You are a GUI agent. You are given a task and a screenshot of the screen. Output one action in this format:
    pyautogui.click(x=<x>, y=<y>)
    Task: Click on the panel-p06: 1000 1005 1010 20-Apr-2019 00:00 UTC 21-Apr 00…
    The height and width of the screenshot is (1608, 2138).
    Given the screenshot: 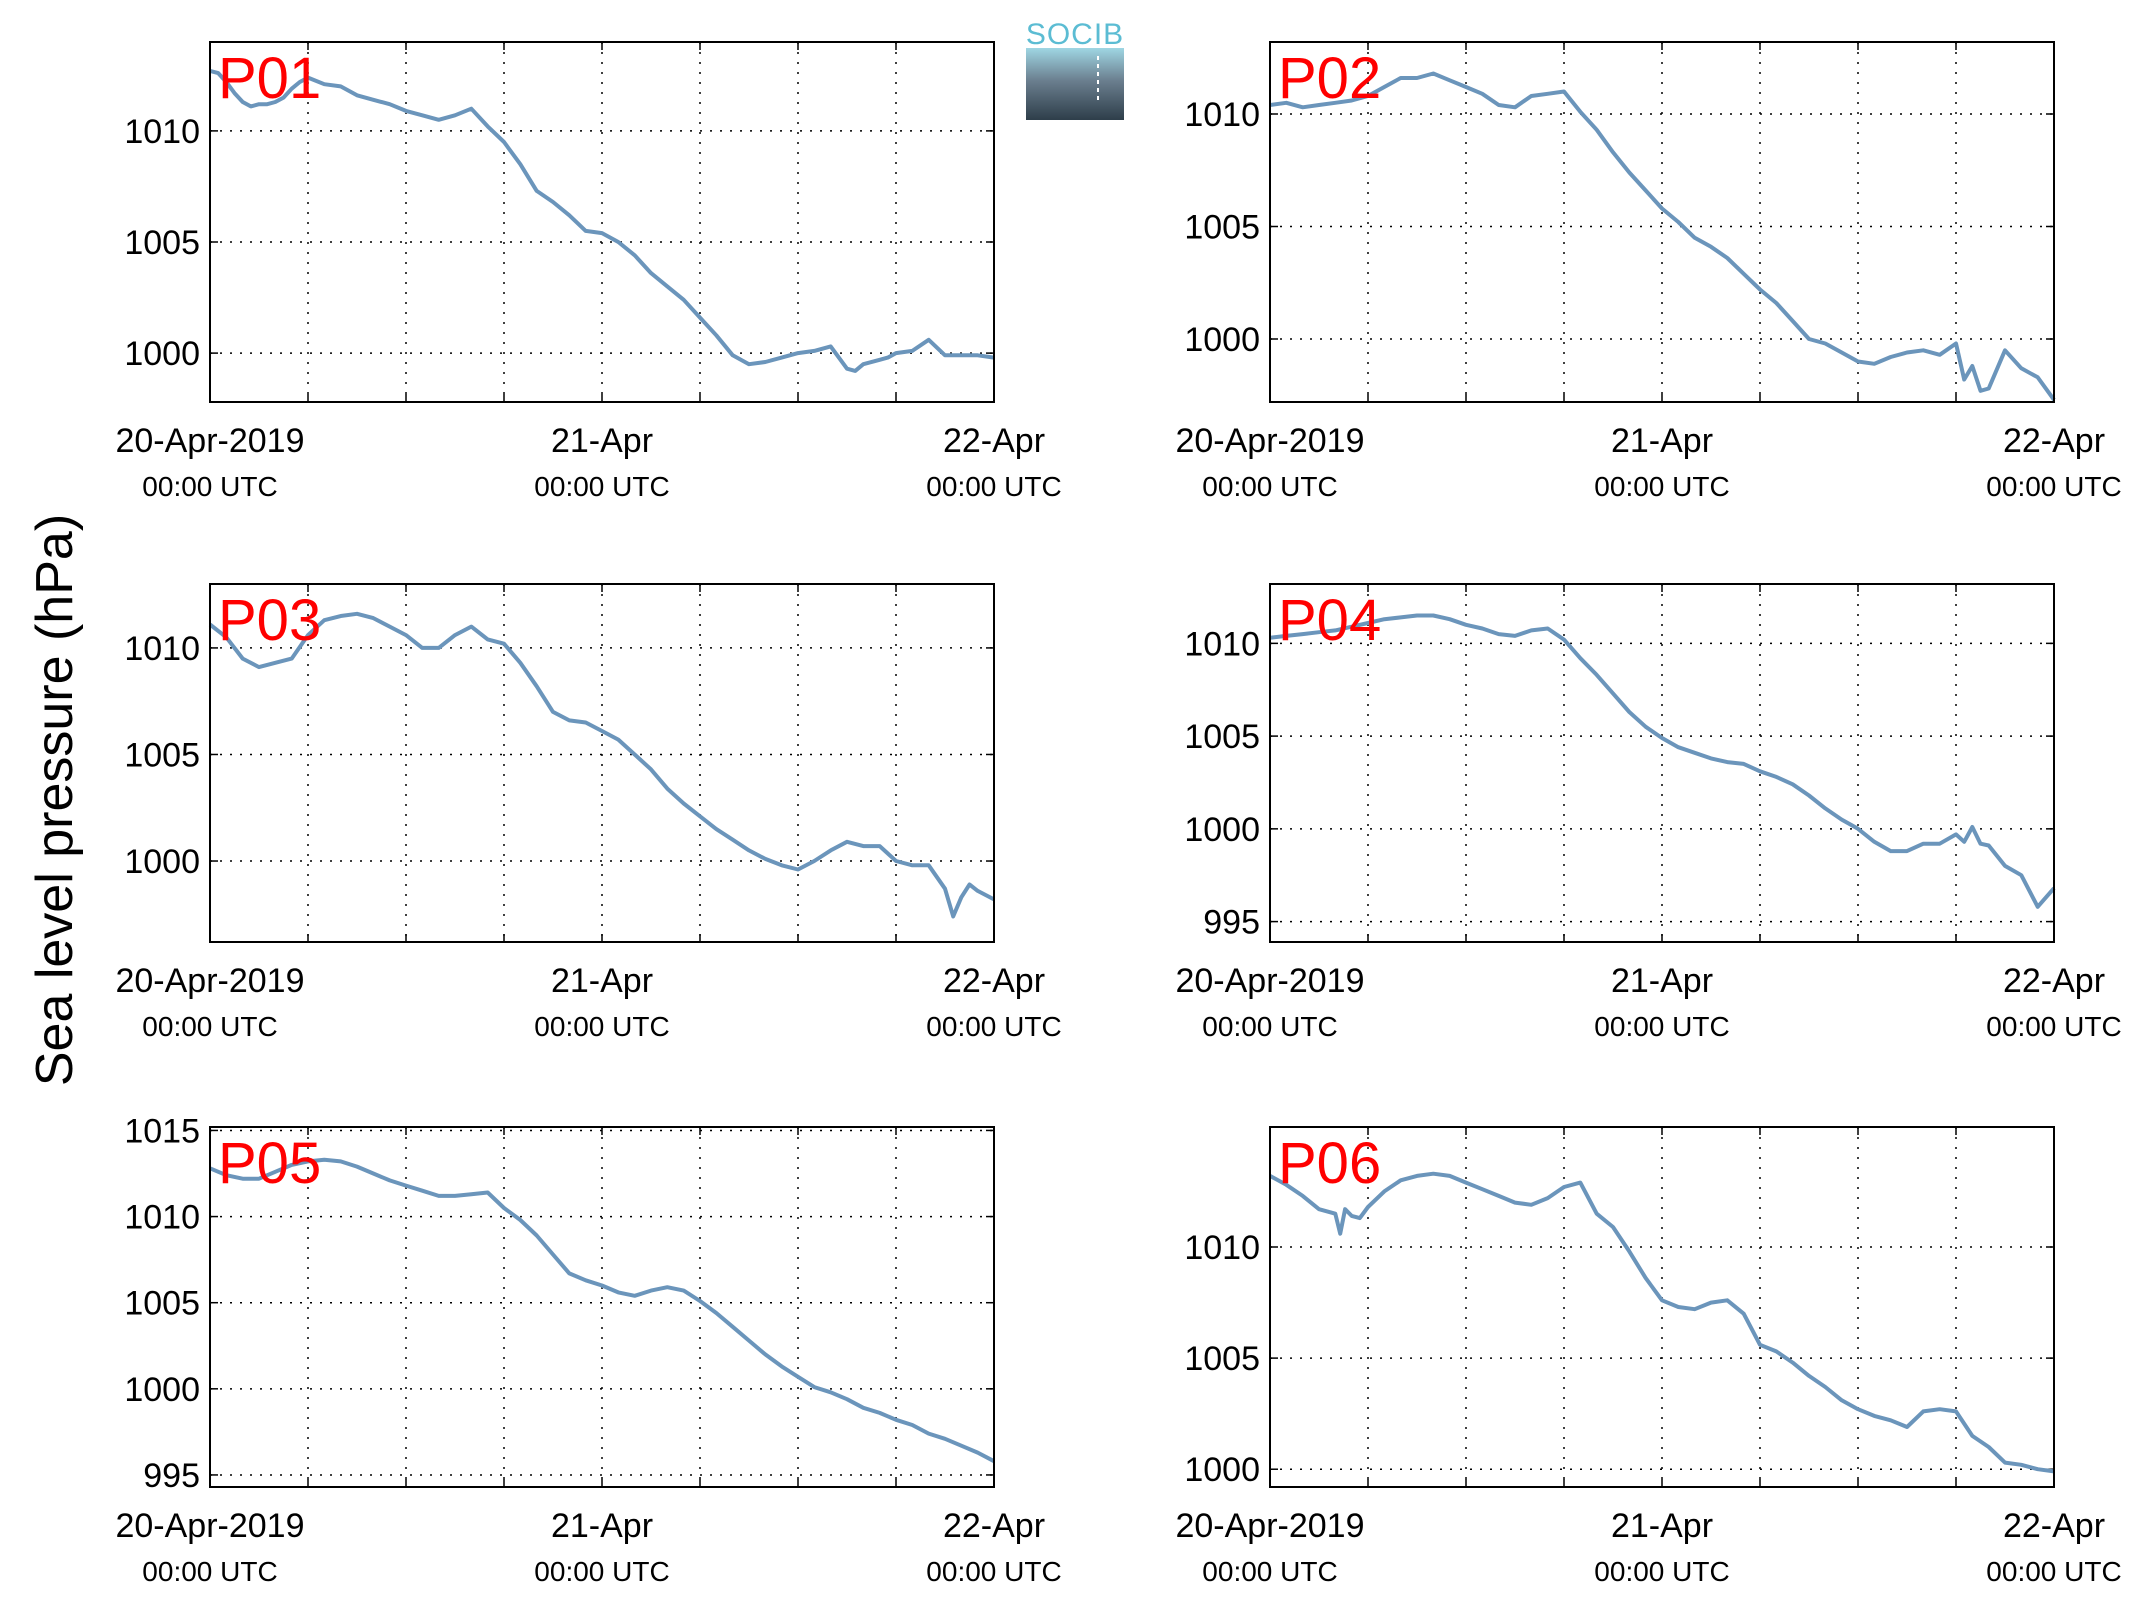 What is the action you would take?
    pyautogui.click(x=1648, y=1356)
    